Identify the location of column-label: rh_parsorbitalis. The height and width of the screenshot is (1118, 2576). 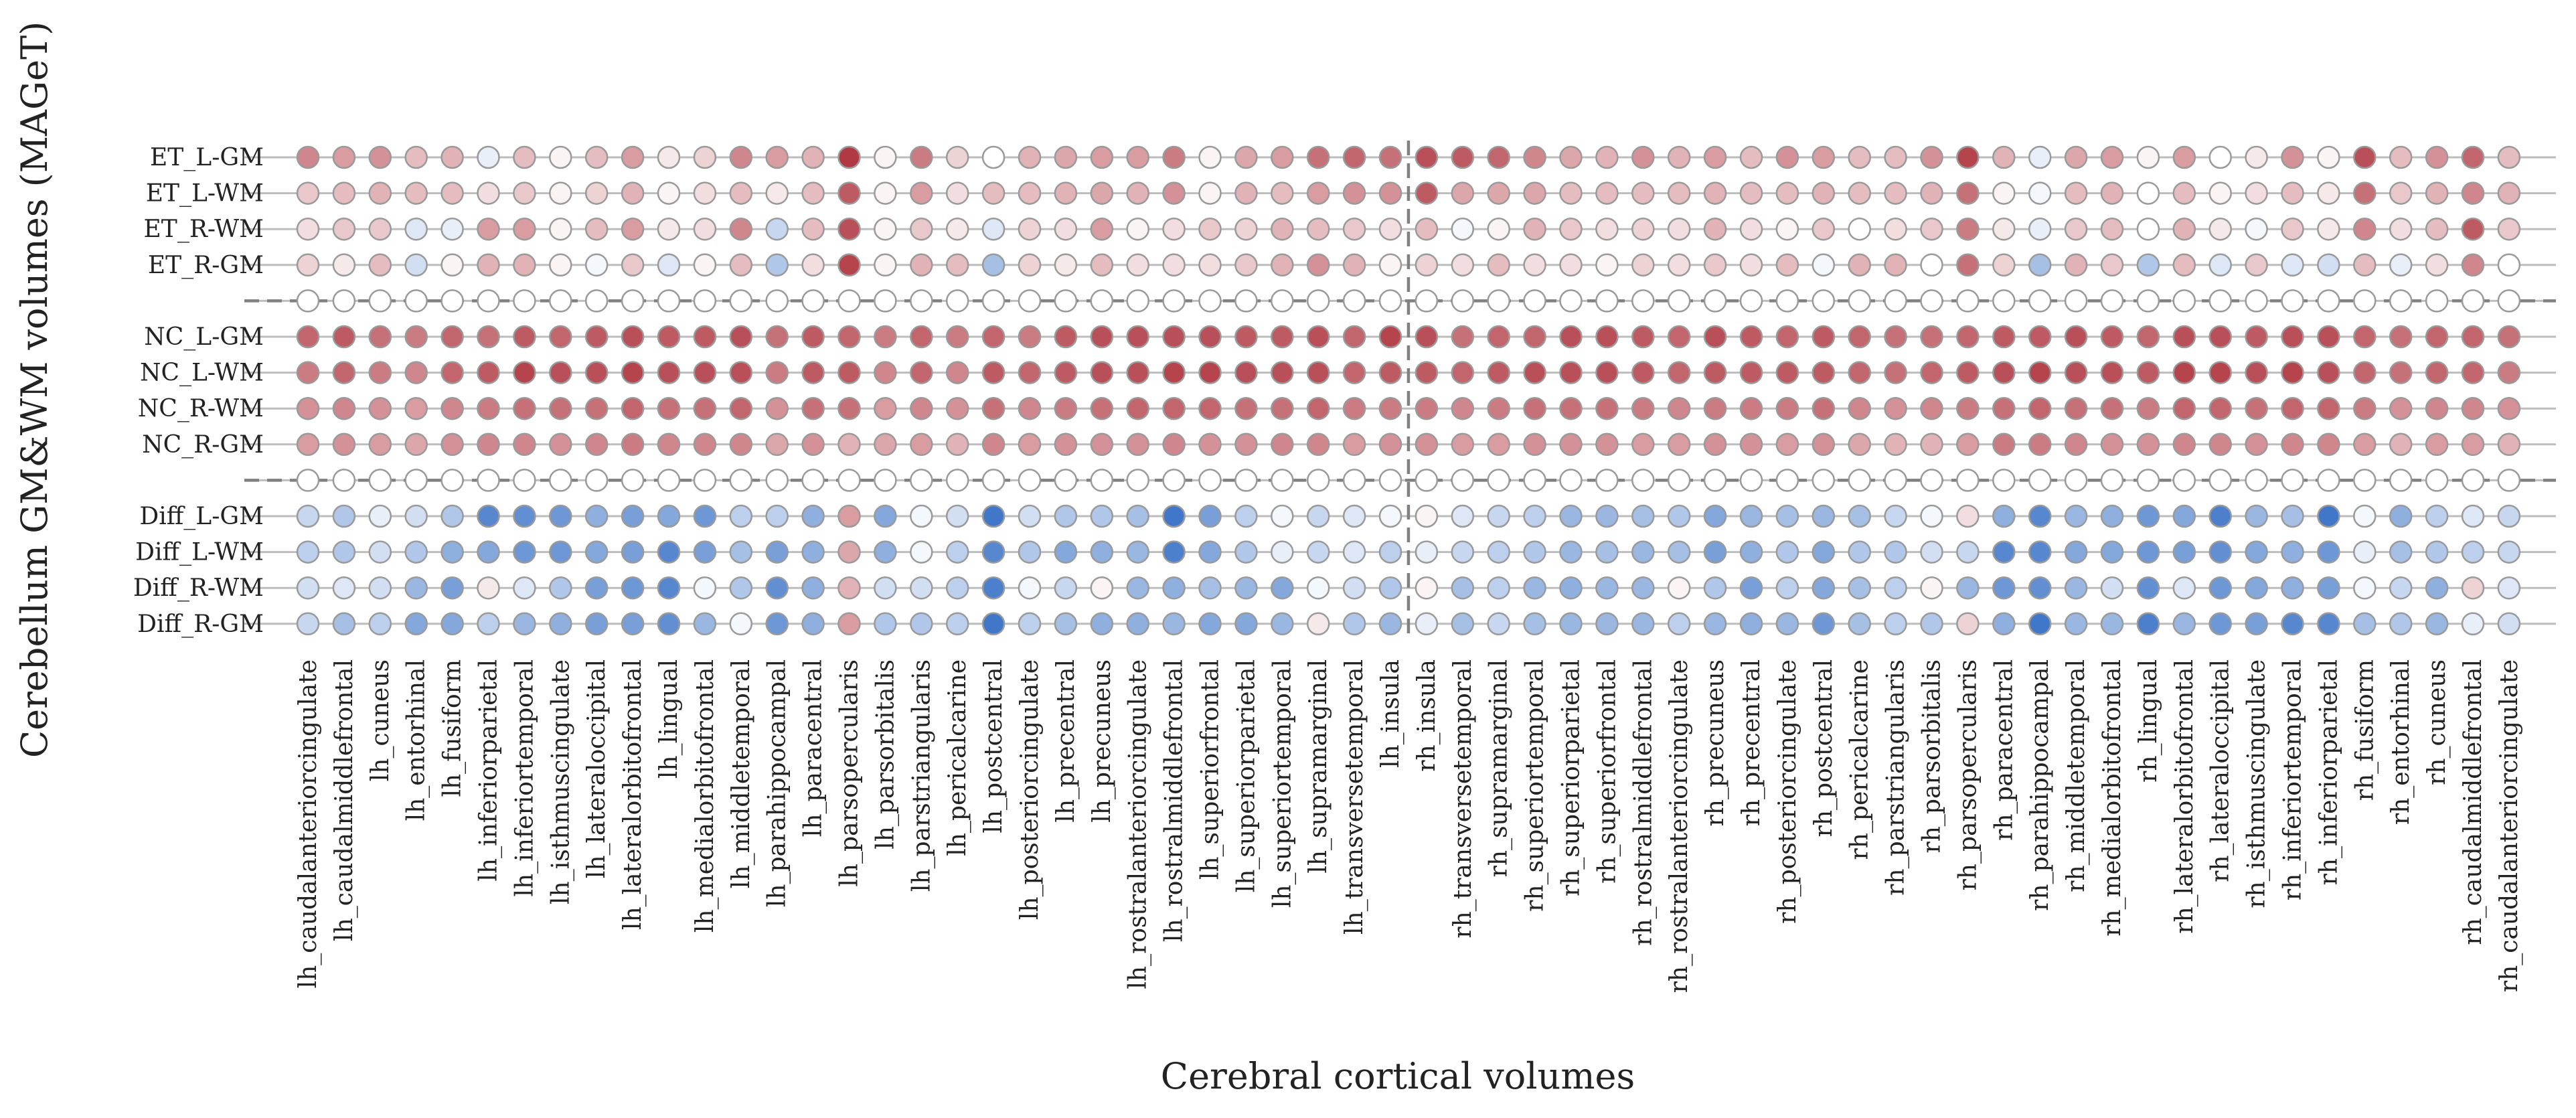
(1933, 756).